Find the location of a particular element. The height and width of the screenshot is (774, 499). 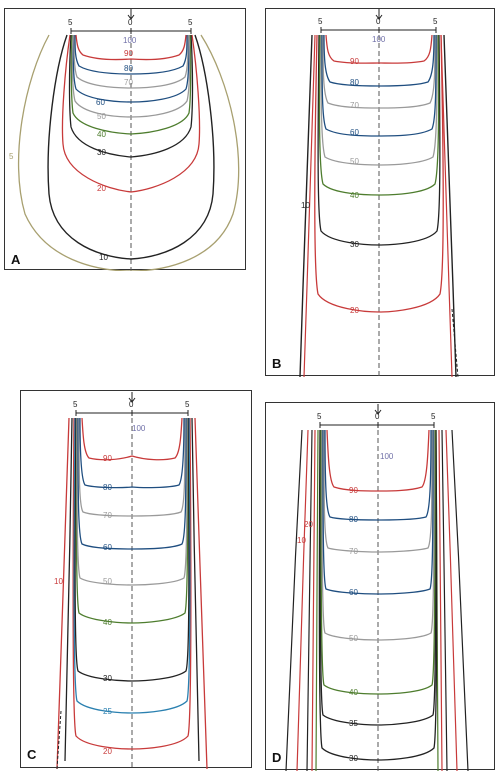

panel-label-b: B is located at coordinates (277, 363).